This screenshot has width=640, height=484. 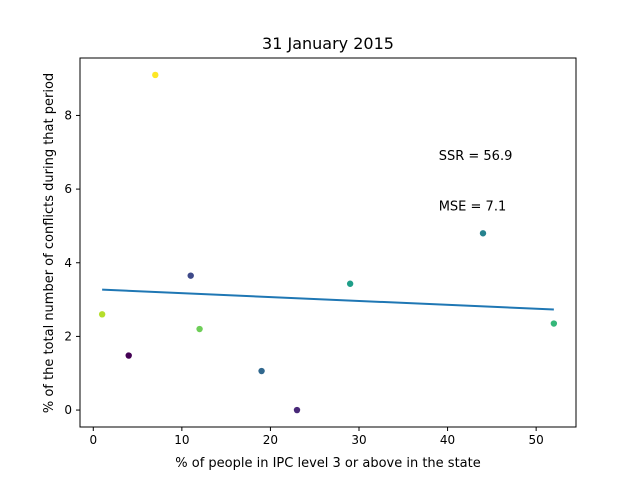 I want to click on annotation-text: MSE = 7.1, so click(x=473, y=206).